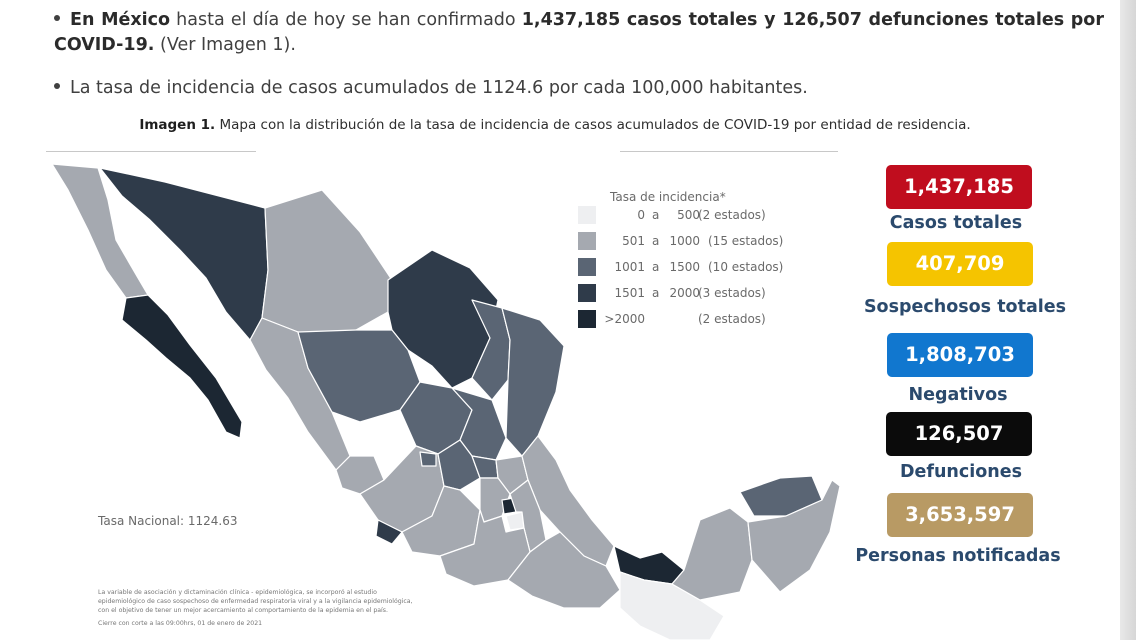 The width and height of the screenshot is (1136, 640). Describe the element at coordinates (958, 395) in the screenshot. I see `stat-label-negatives: Negativos` at that location.